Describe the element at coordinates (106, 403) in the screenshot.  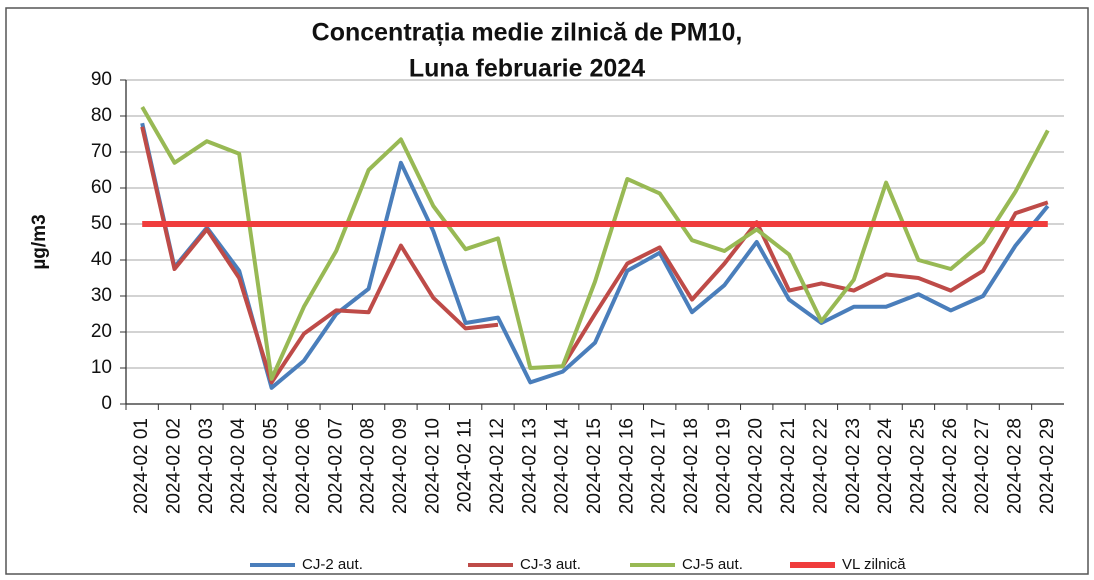
I see `y-tick-label: 0` at that location.